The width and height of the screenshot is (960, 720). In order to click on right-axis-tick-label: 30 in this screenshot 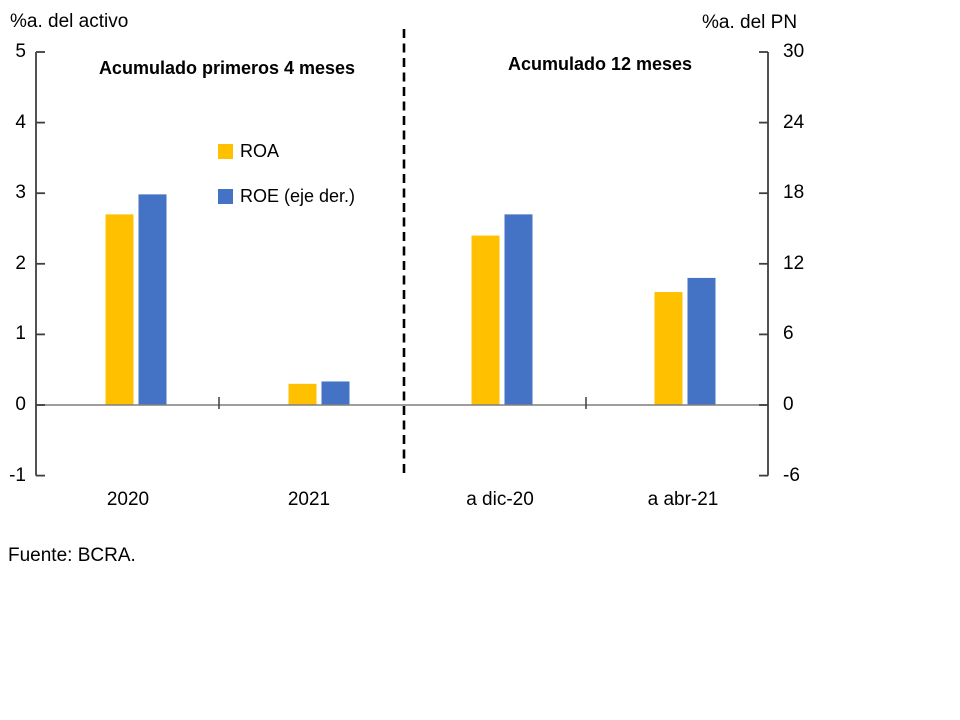, I will do `click(794, 51)`.